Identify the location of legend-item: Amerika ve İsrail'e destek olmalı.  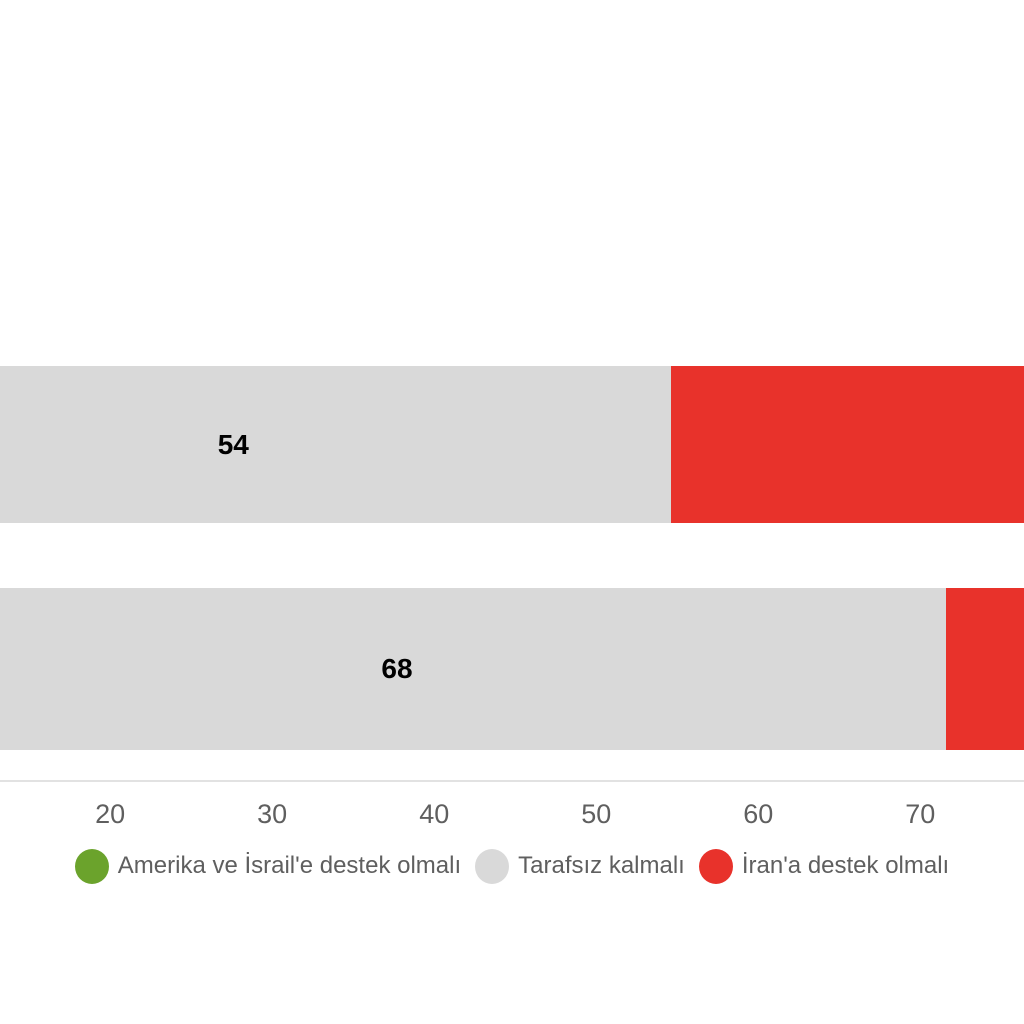
(268, 866).